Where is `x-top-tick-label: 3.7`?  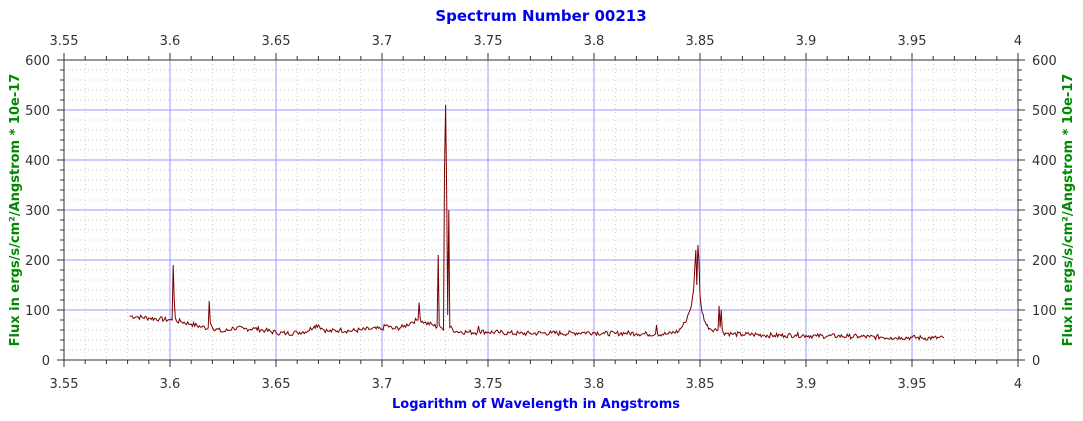 x-top-tick-label: 3.7 is located at coordinates (382, 41).